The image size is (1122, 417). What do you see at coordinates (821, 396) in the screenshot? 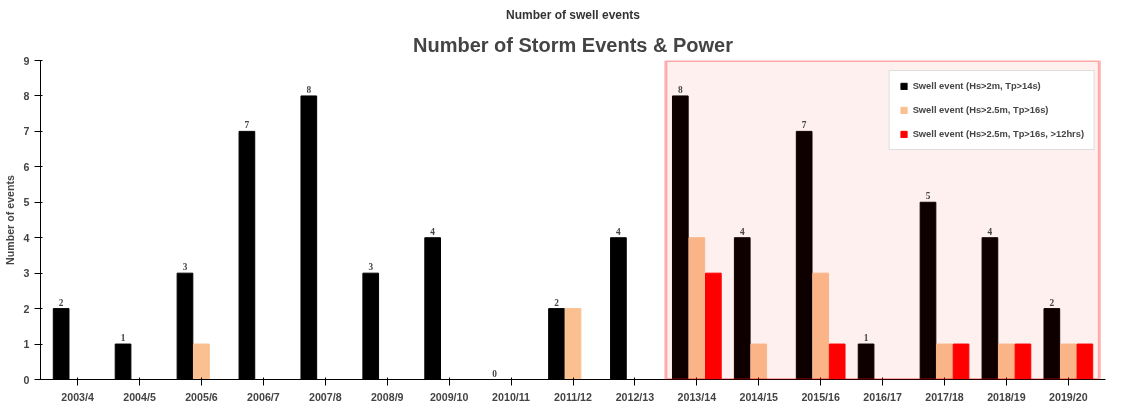
I see `x-tick-label: 2015/16` at bounding box center [821, 396].